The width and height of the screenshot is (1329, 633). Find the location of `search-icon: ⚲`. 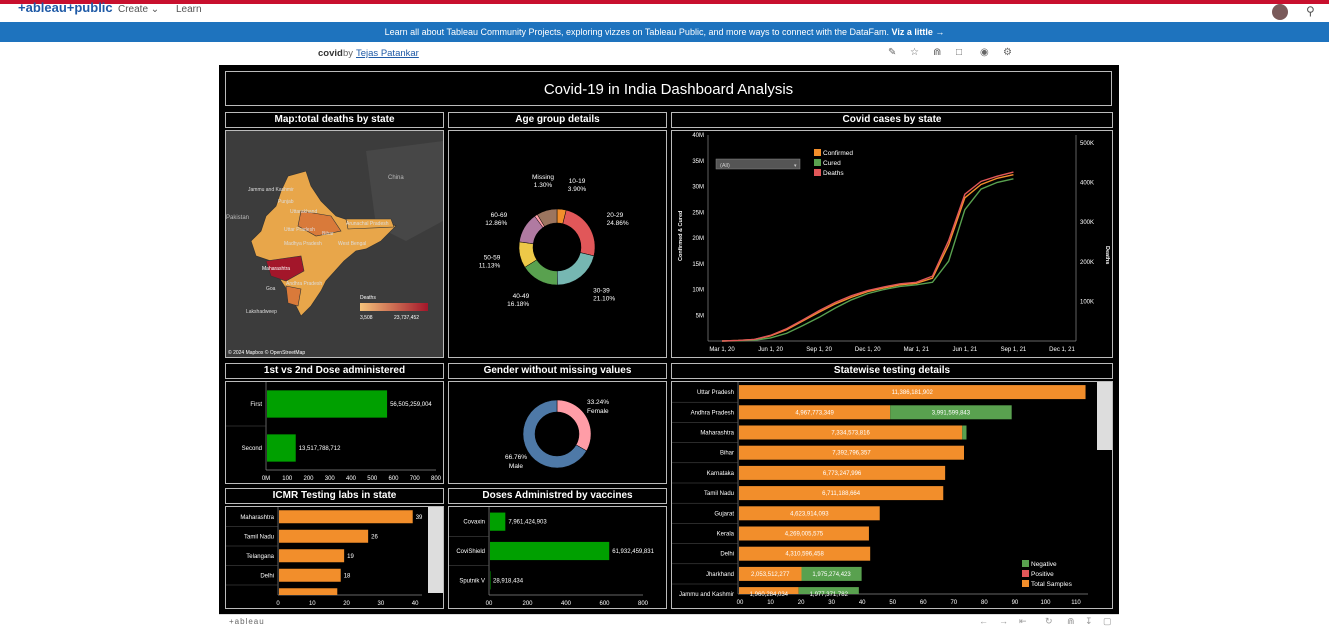

search-icon: ⚲ is located at coordinates (1310, 11).